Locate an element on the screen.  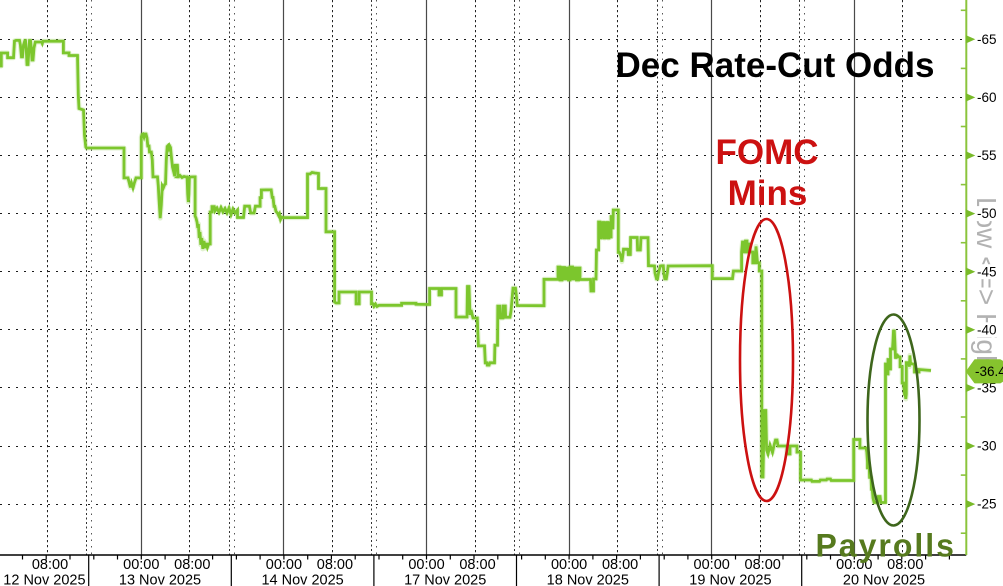
svg-text: -60 is located at coordinates (987, 97).